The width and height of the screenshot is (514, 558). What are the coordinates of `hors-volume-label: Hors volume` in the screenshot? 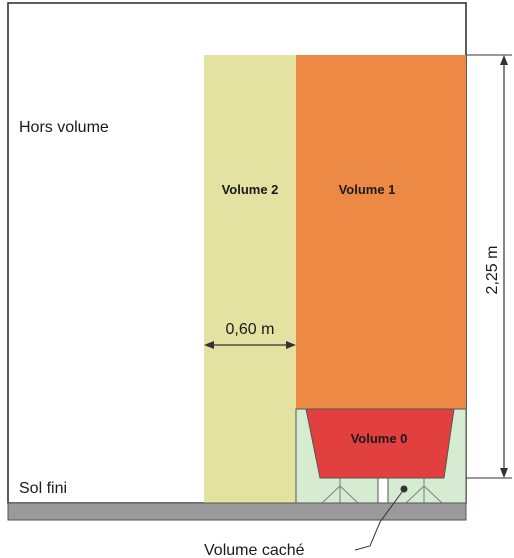 It's located at (64, 127).